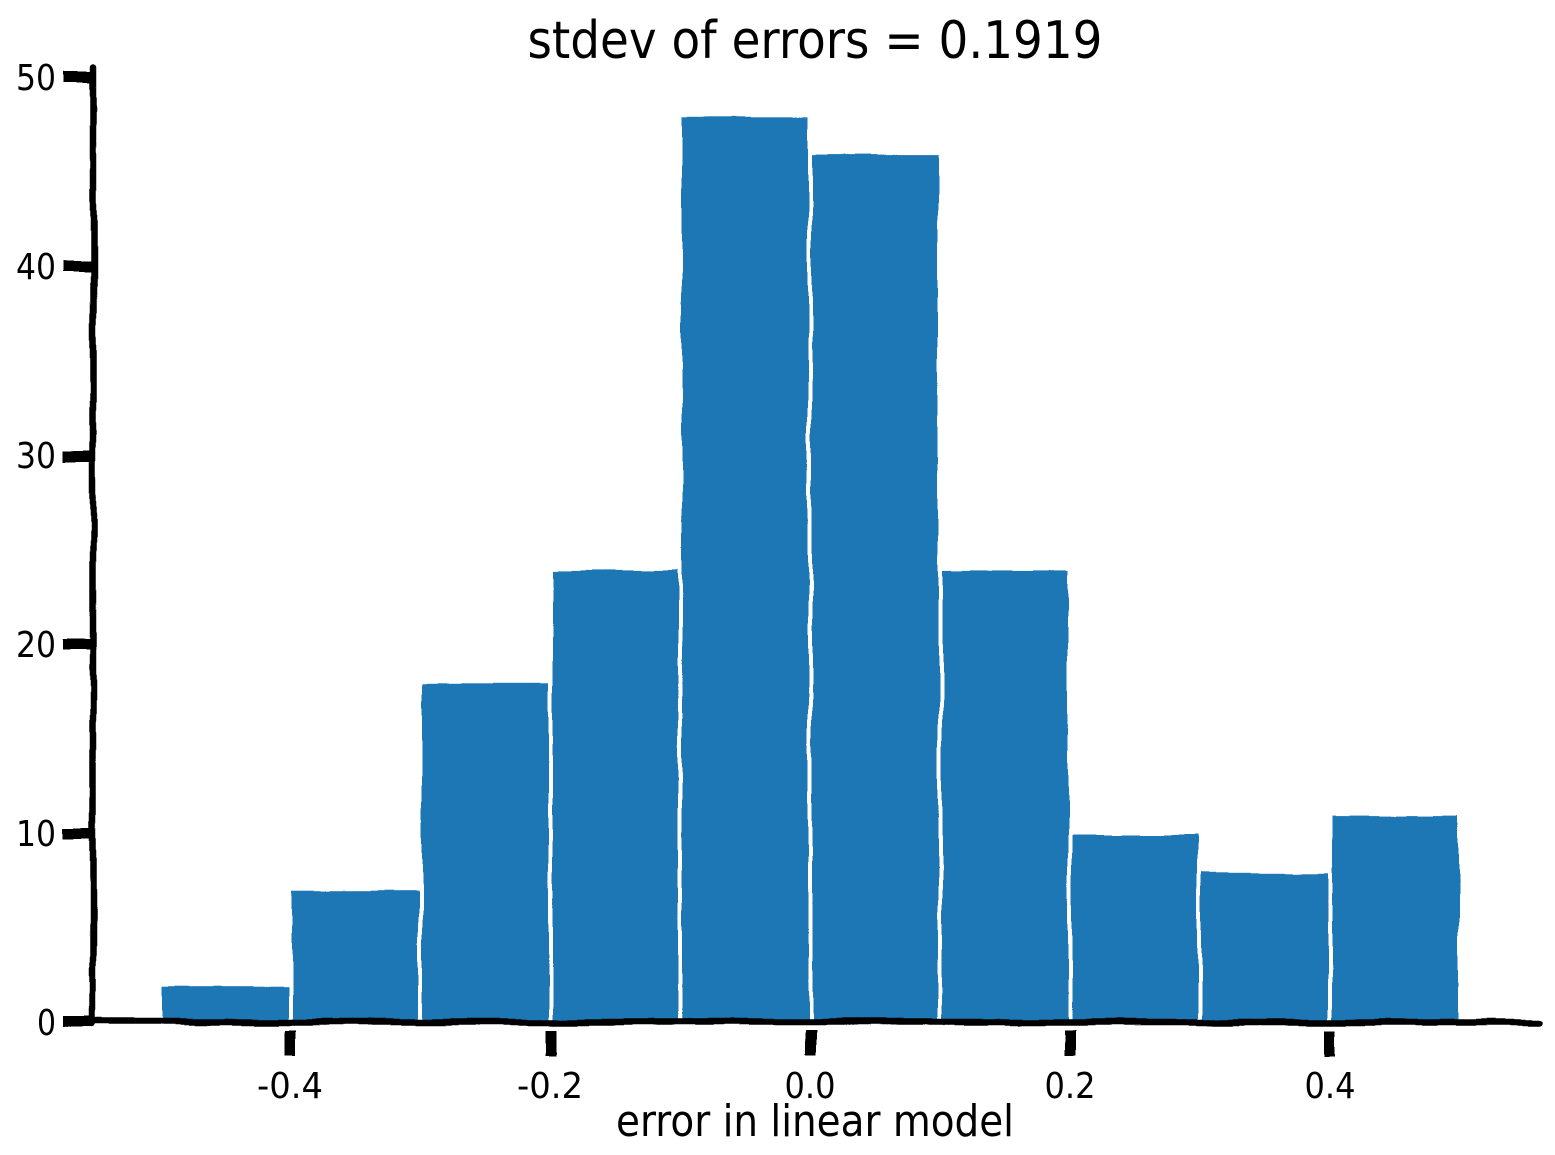 Image resolution: width=1555 pixels, height=1155 pixels. Describe the element at coordinates (36, 834) in the screenshot. I see `y-tick-label: 10` at that location.